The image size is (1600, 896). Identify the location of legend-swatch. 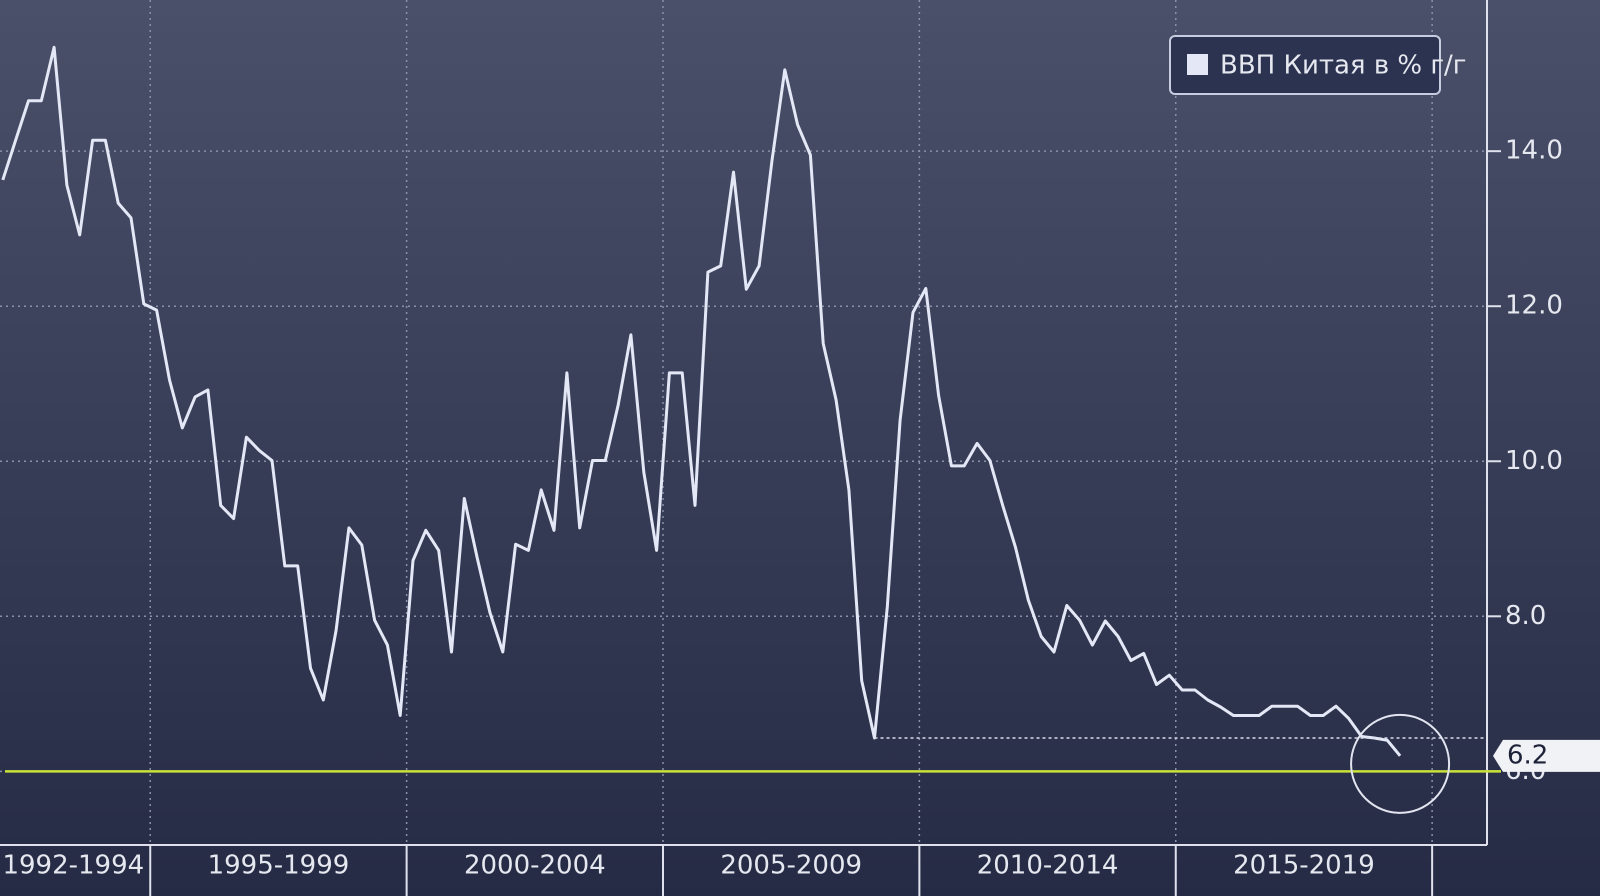
(1197, 64).